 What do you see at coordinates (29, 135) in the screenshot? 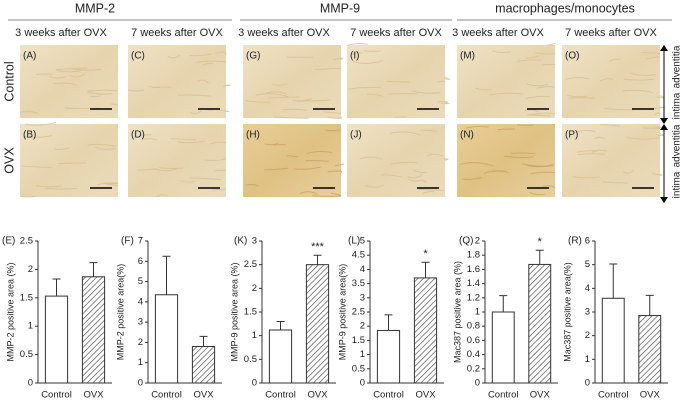
I see `panel-label: (B)` at bounding box center [29, 135].